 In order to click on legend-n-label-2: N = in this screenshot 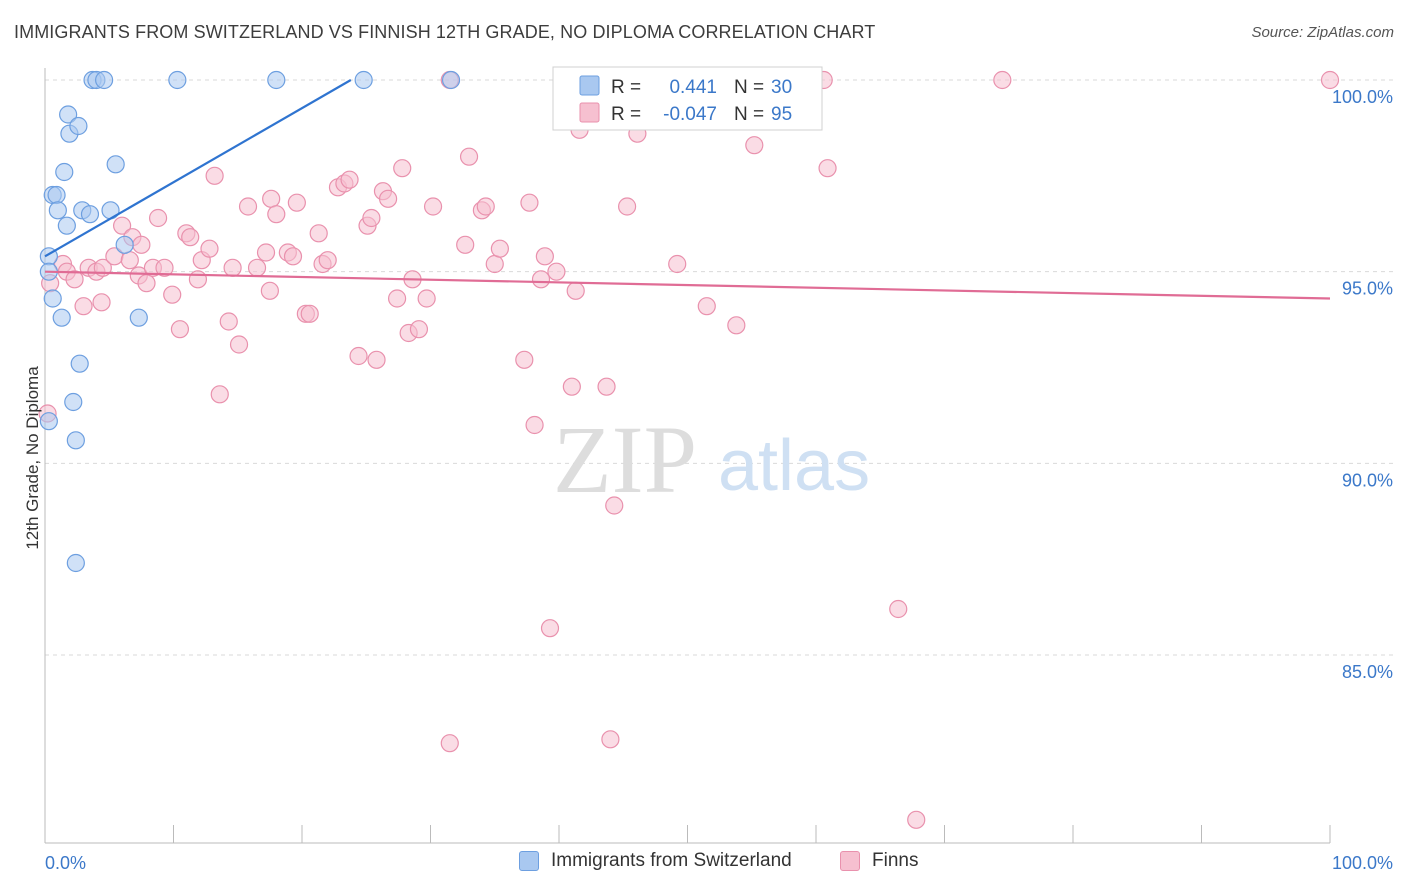, I will do `click(749, 114)`.